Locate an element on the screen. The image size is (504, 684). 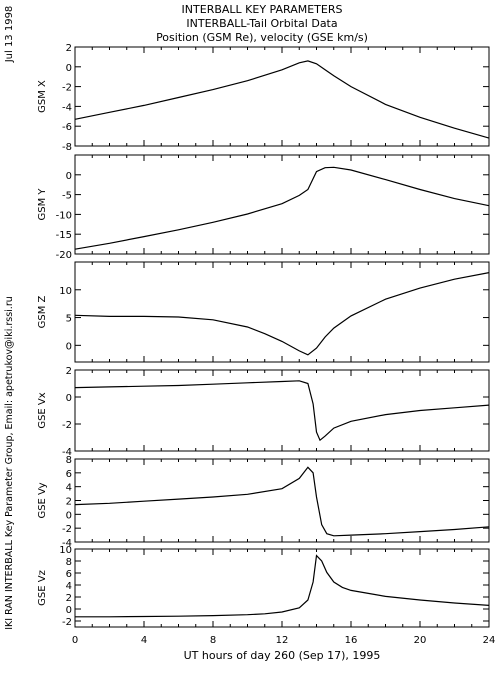
y-tick-label: -10 is located at coordinates (64, 215).